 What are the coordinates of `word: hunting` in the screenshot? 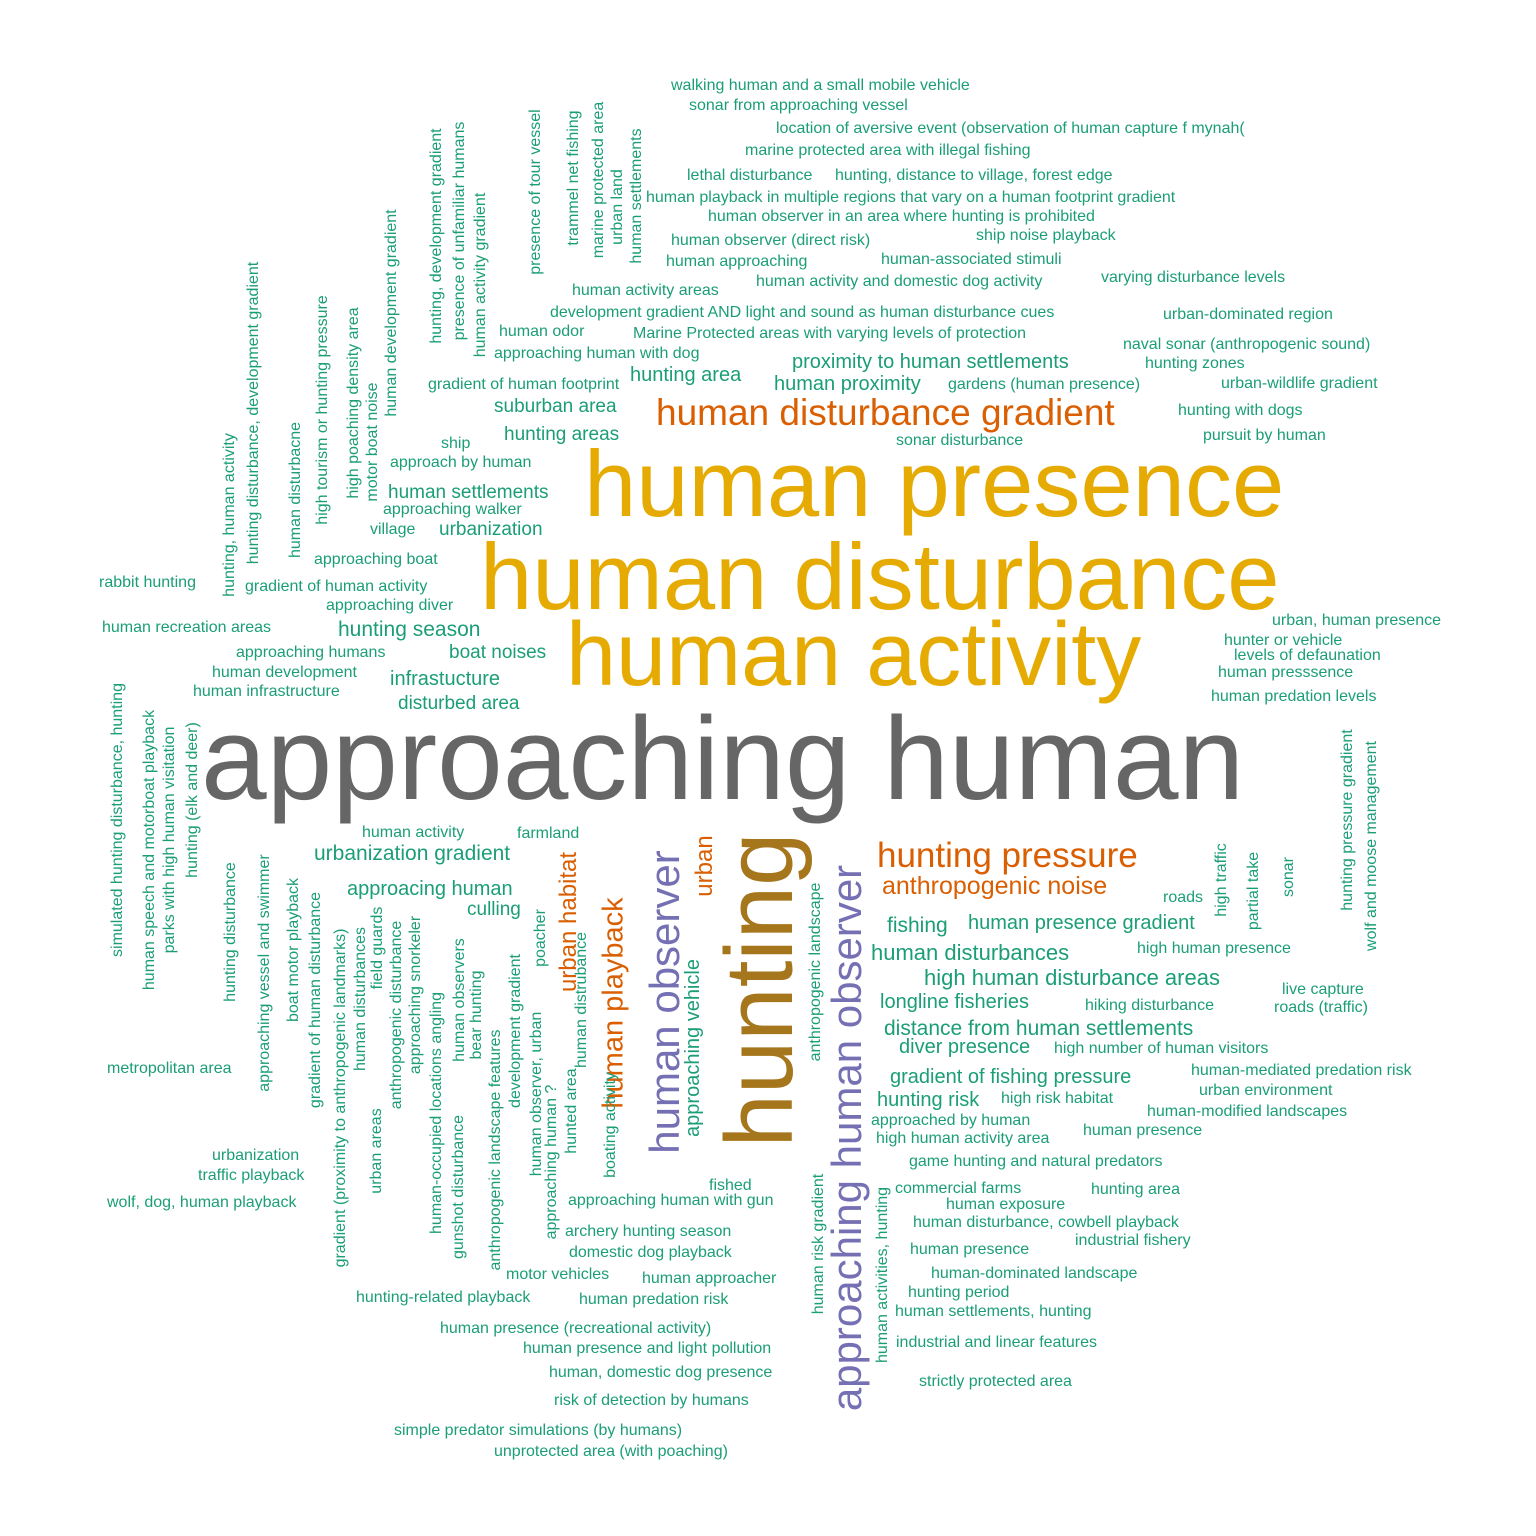 It's located at (759, 990).